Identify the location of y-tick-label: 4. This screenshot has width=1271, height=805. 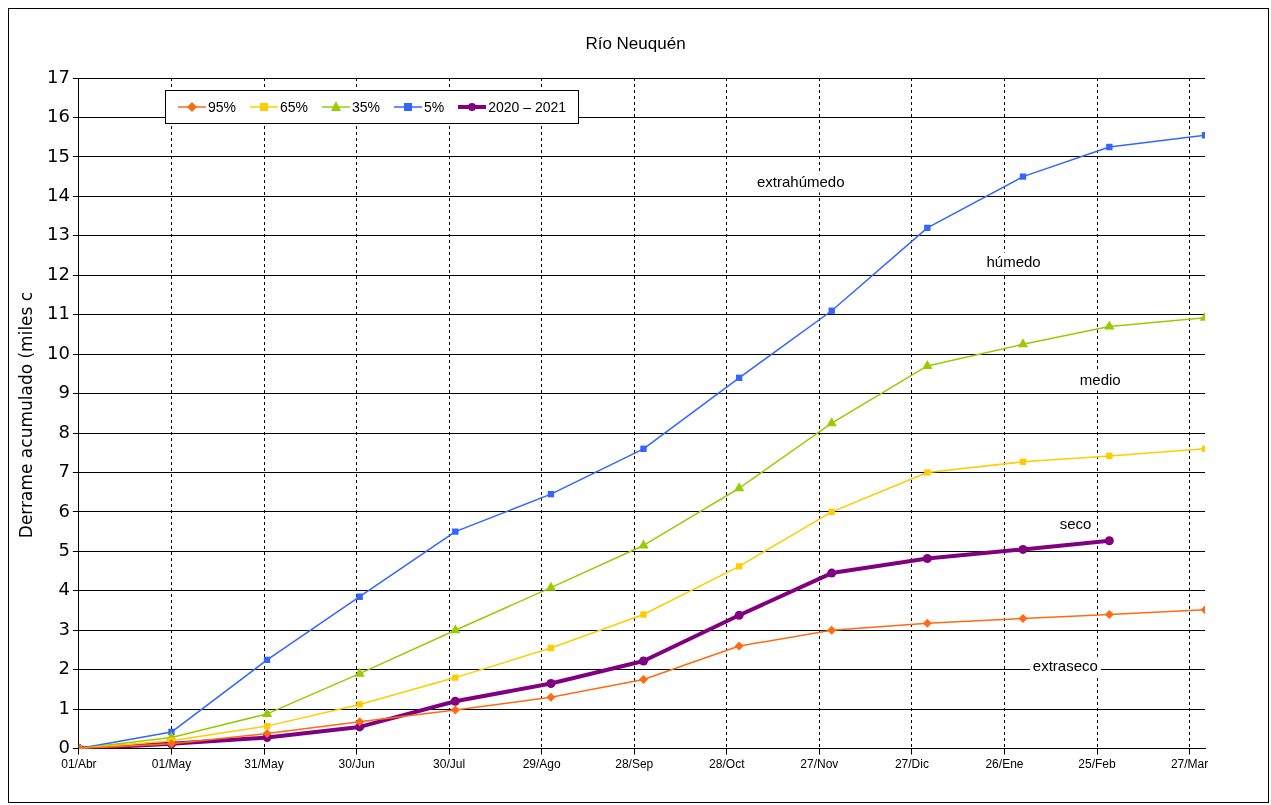
(64, 589).